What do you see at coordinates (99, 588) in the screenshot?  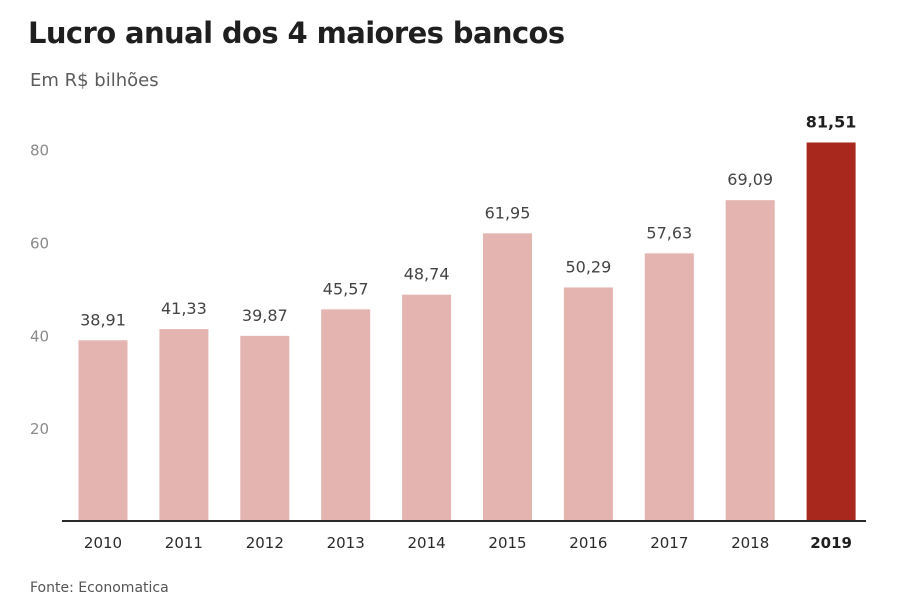 I see `source-note: Fonte: Economatica` at bounding box center [99, 588].